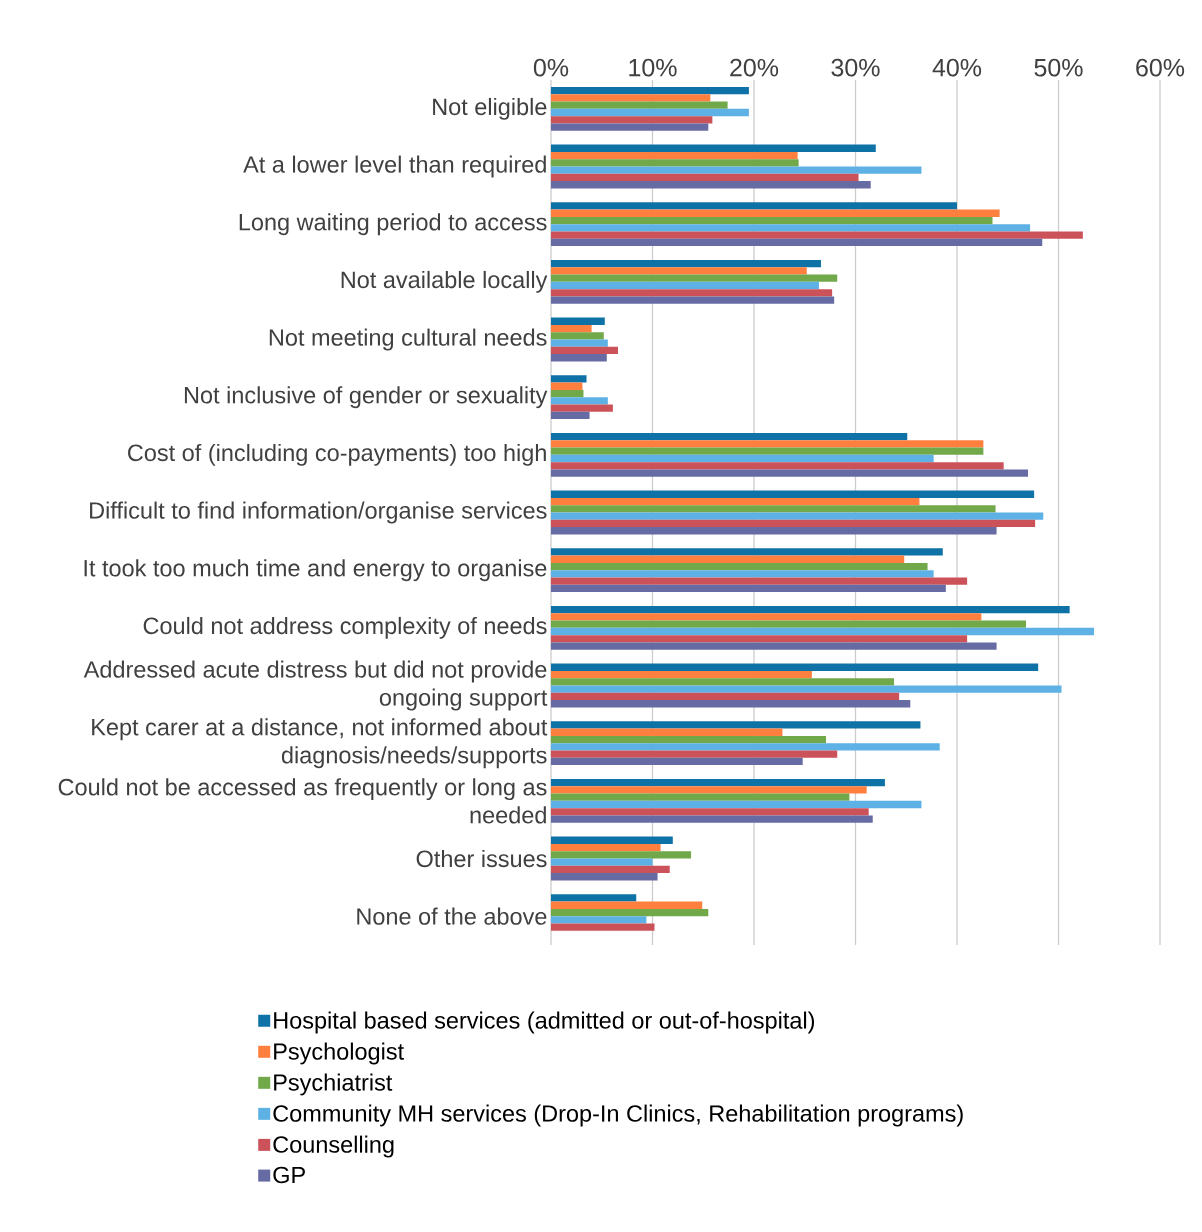  What do you see at coordinates (339, 1053) in the screenshot?
I see `legend-label: Psychologist` at bounding box center [339, 1053].